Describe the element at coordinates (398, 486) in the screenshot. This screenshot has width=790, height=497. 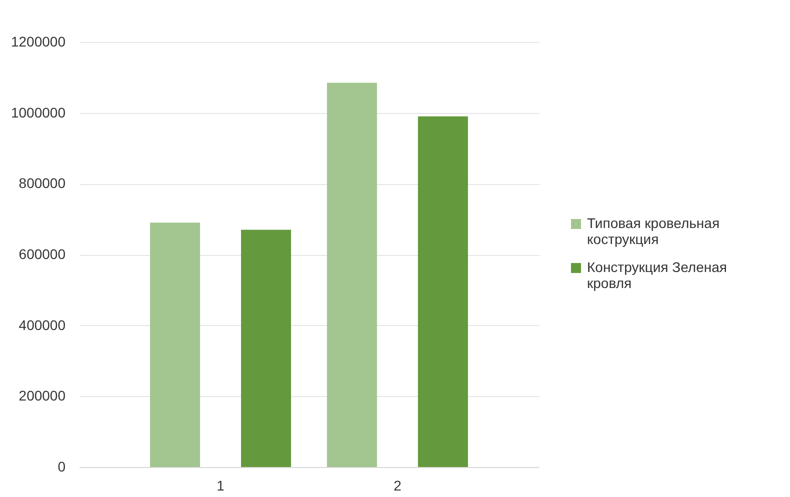
I see `x-tick-label: 2` at that location.